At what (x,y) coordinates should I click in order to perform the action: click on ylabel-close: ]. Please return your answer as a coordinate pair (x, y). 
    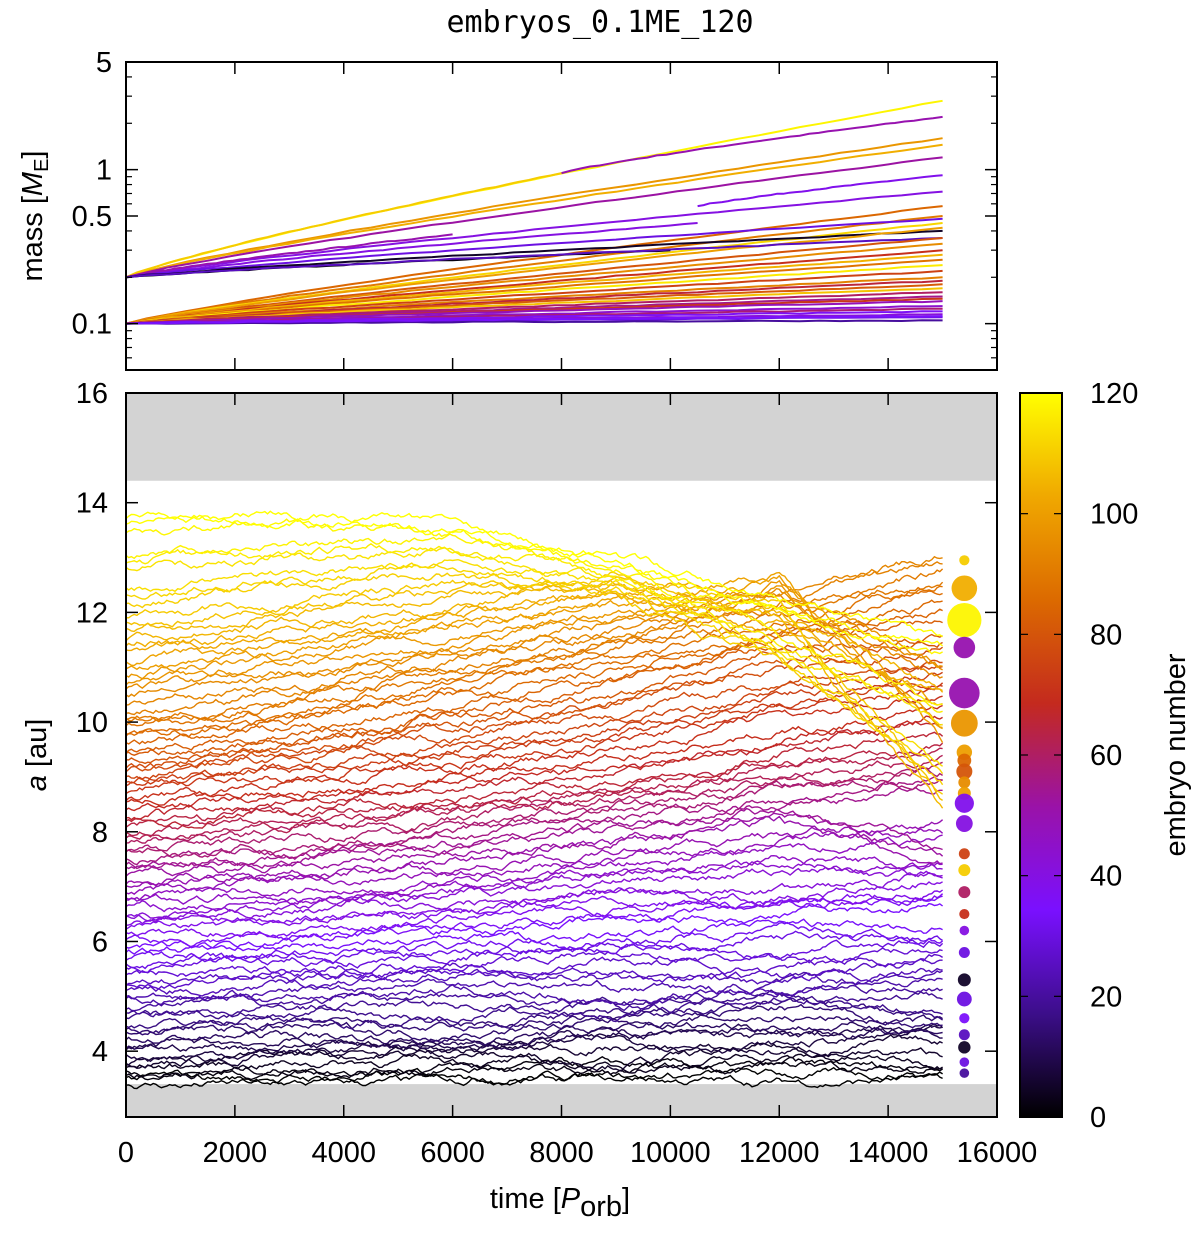
    Looking at the image, I should click on (33, 155).